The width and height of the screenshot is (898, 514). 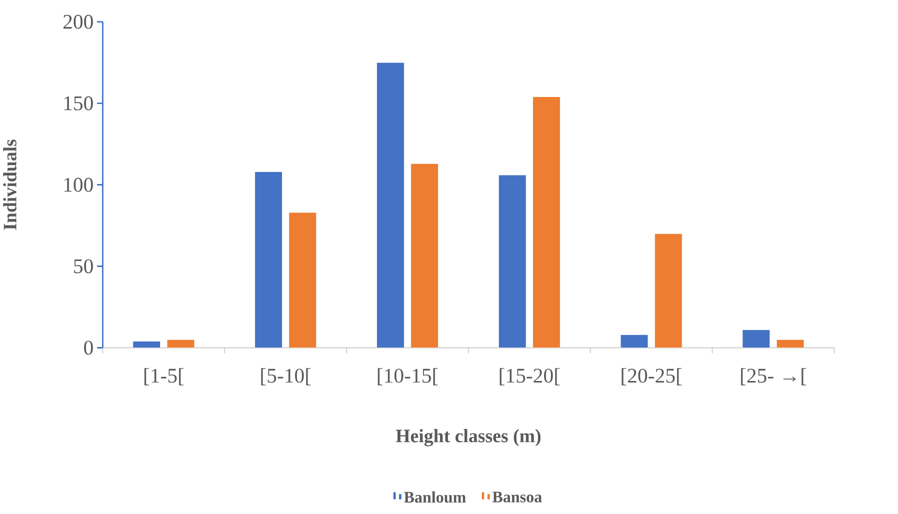 What do you see at coordinates (468, 438) in the screenshot?
I see `x-axis-title: Height classes (m)` at bounding box center [468, 438].